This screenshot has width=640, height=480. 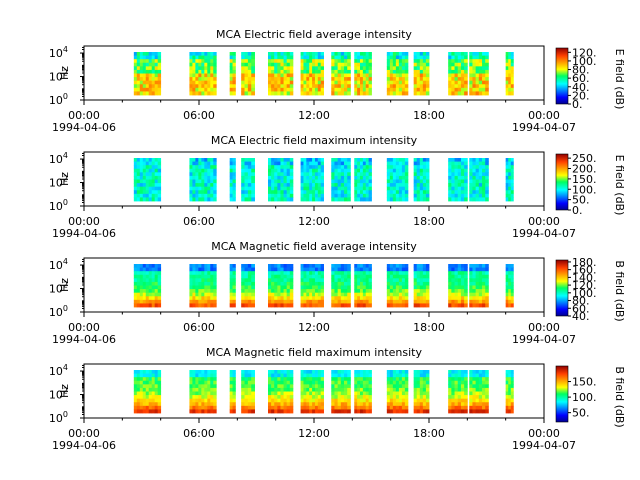 What do you see at coordinates (84, 327) in the screenshot?
I see `x-tick-label: 00:00` at bounding box center [84, 327].